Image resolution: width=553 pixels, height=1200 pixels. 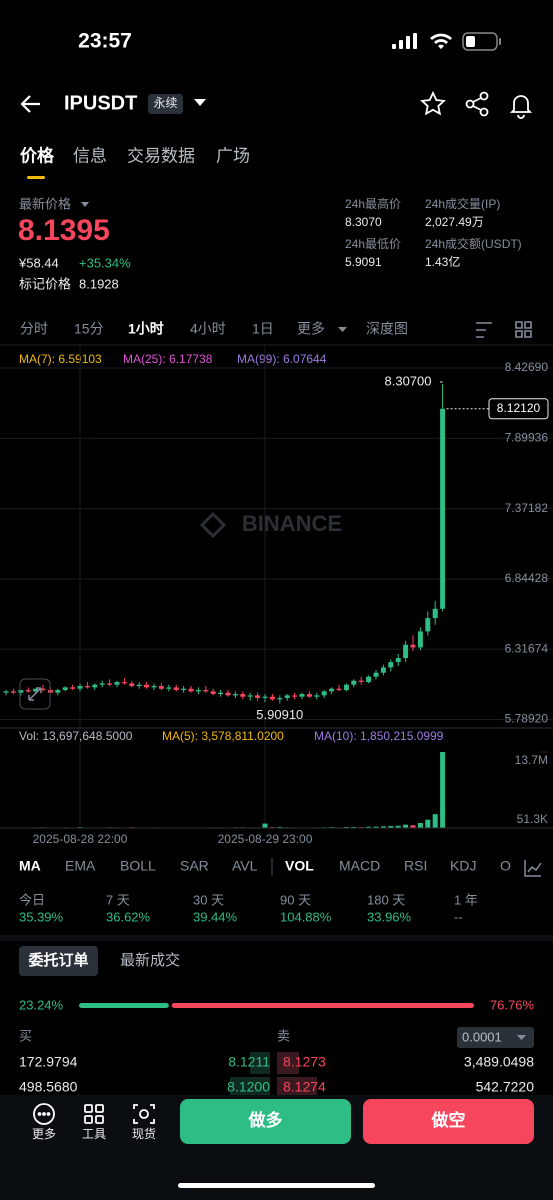 I want to click on indicator-tab: MACD, so click(x=359, y=866).